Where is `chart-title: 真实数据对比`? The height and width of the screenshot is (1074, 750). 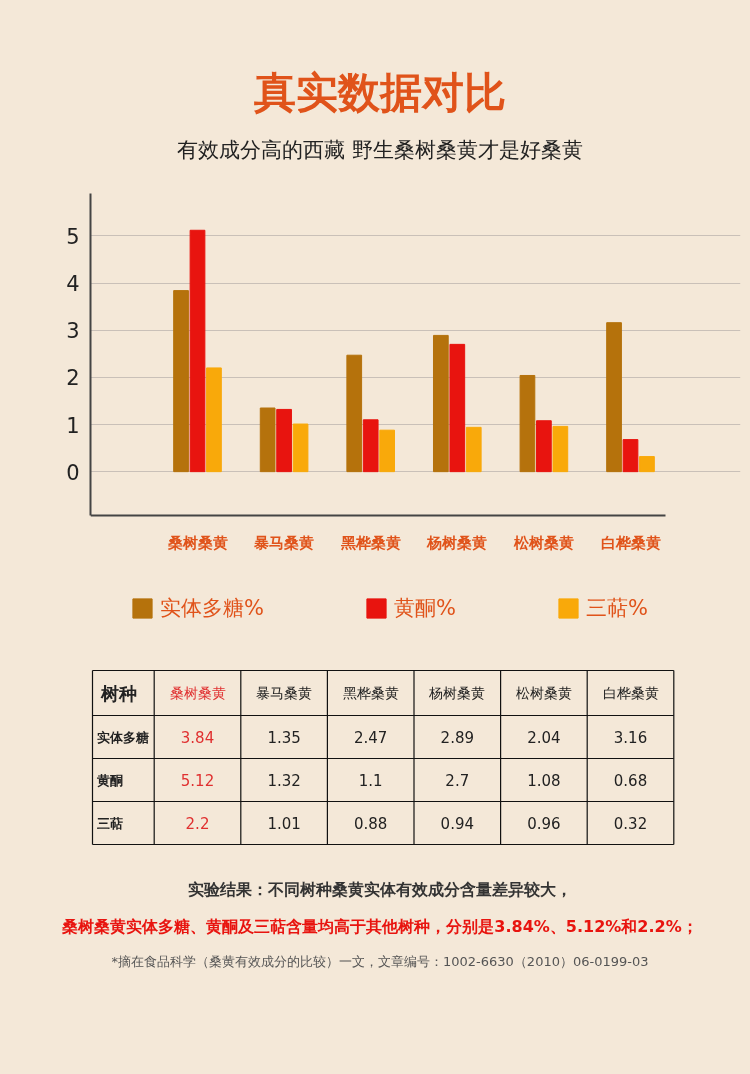
chart-title: 真实数据对比 is located at coordinates (380, 93).